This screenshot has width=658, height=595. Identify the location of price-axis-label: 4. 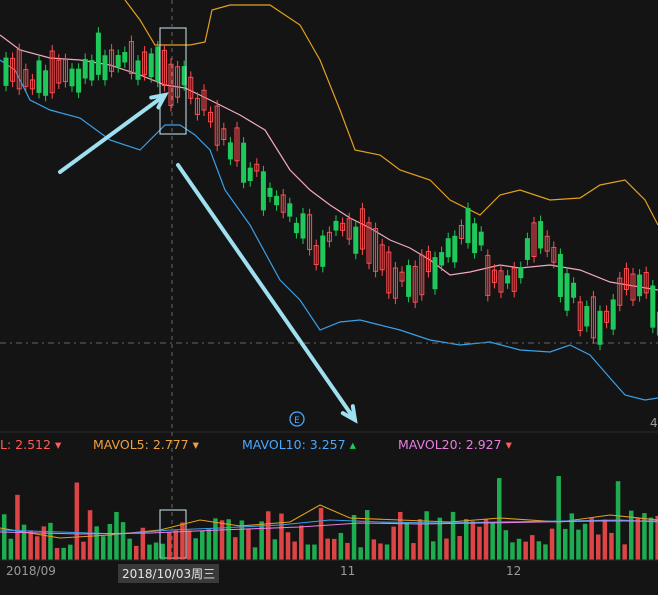
(654, 423).